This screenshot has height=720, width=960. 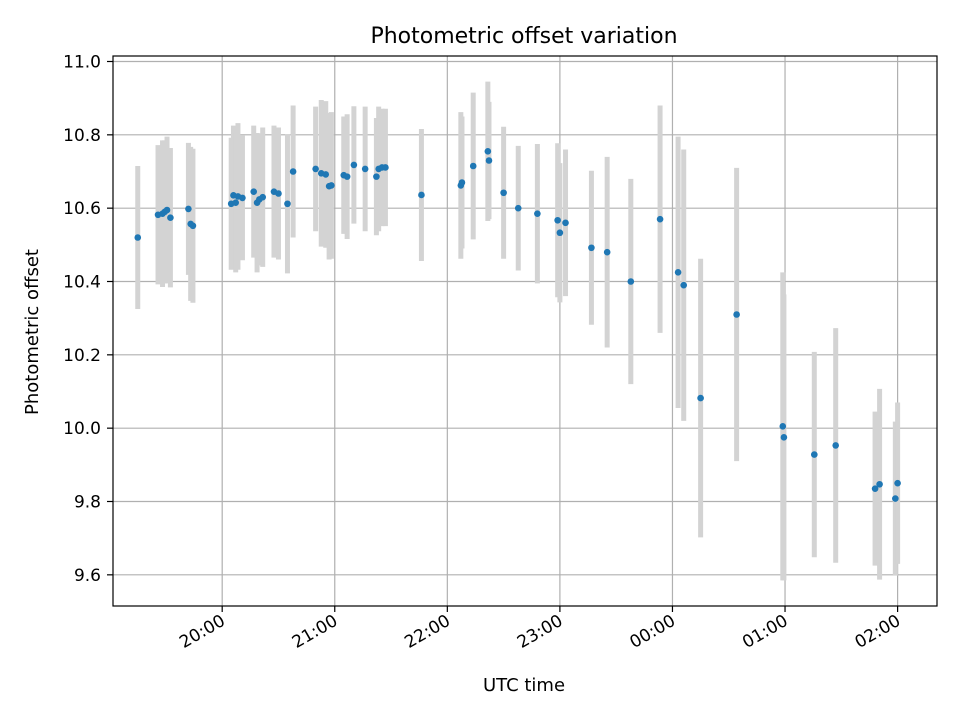 What do you see at coordinates (82, 356) in the screenshot?
I see `y-tick-label: 10.2` at bounding box center [82, 356].